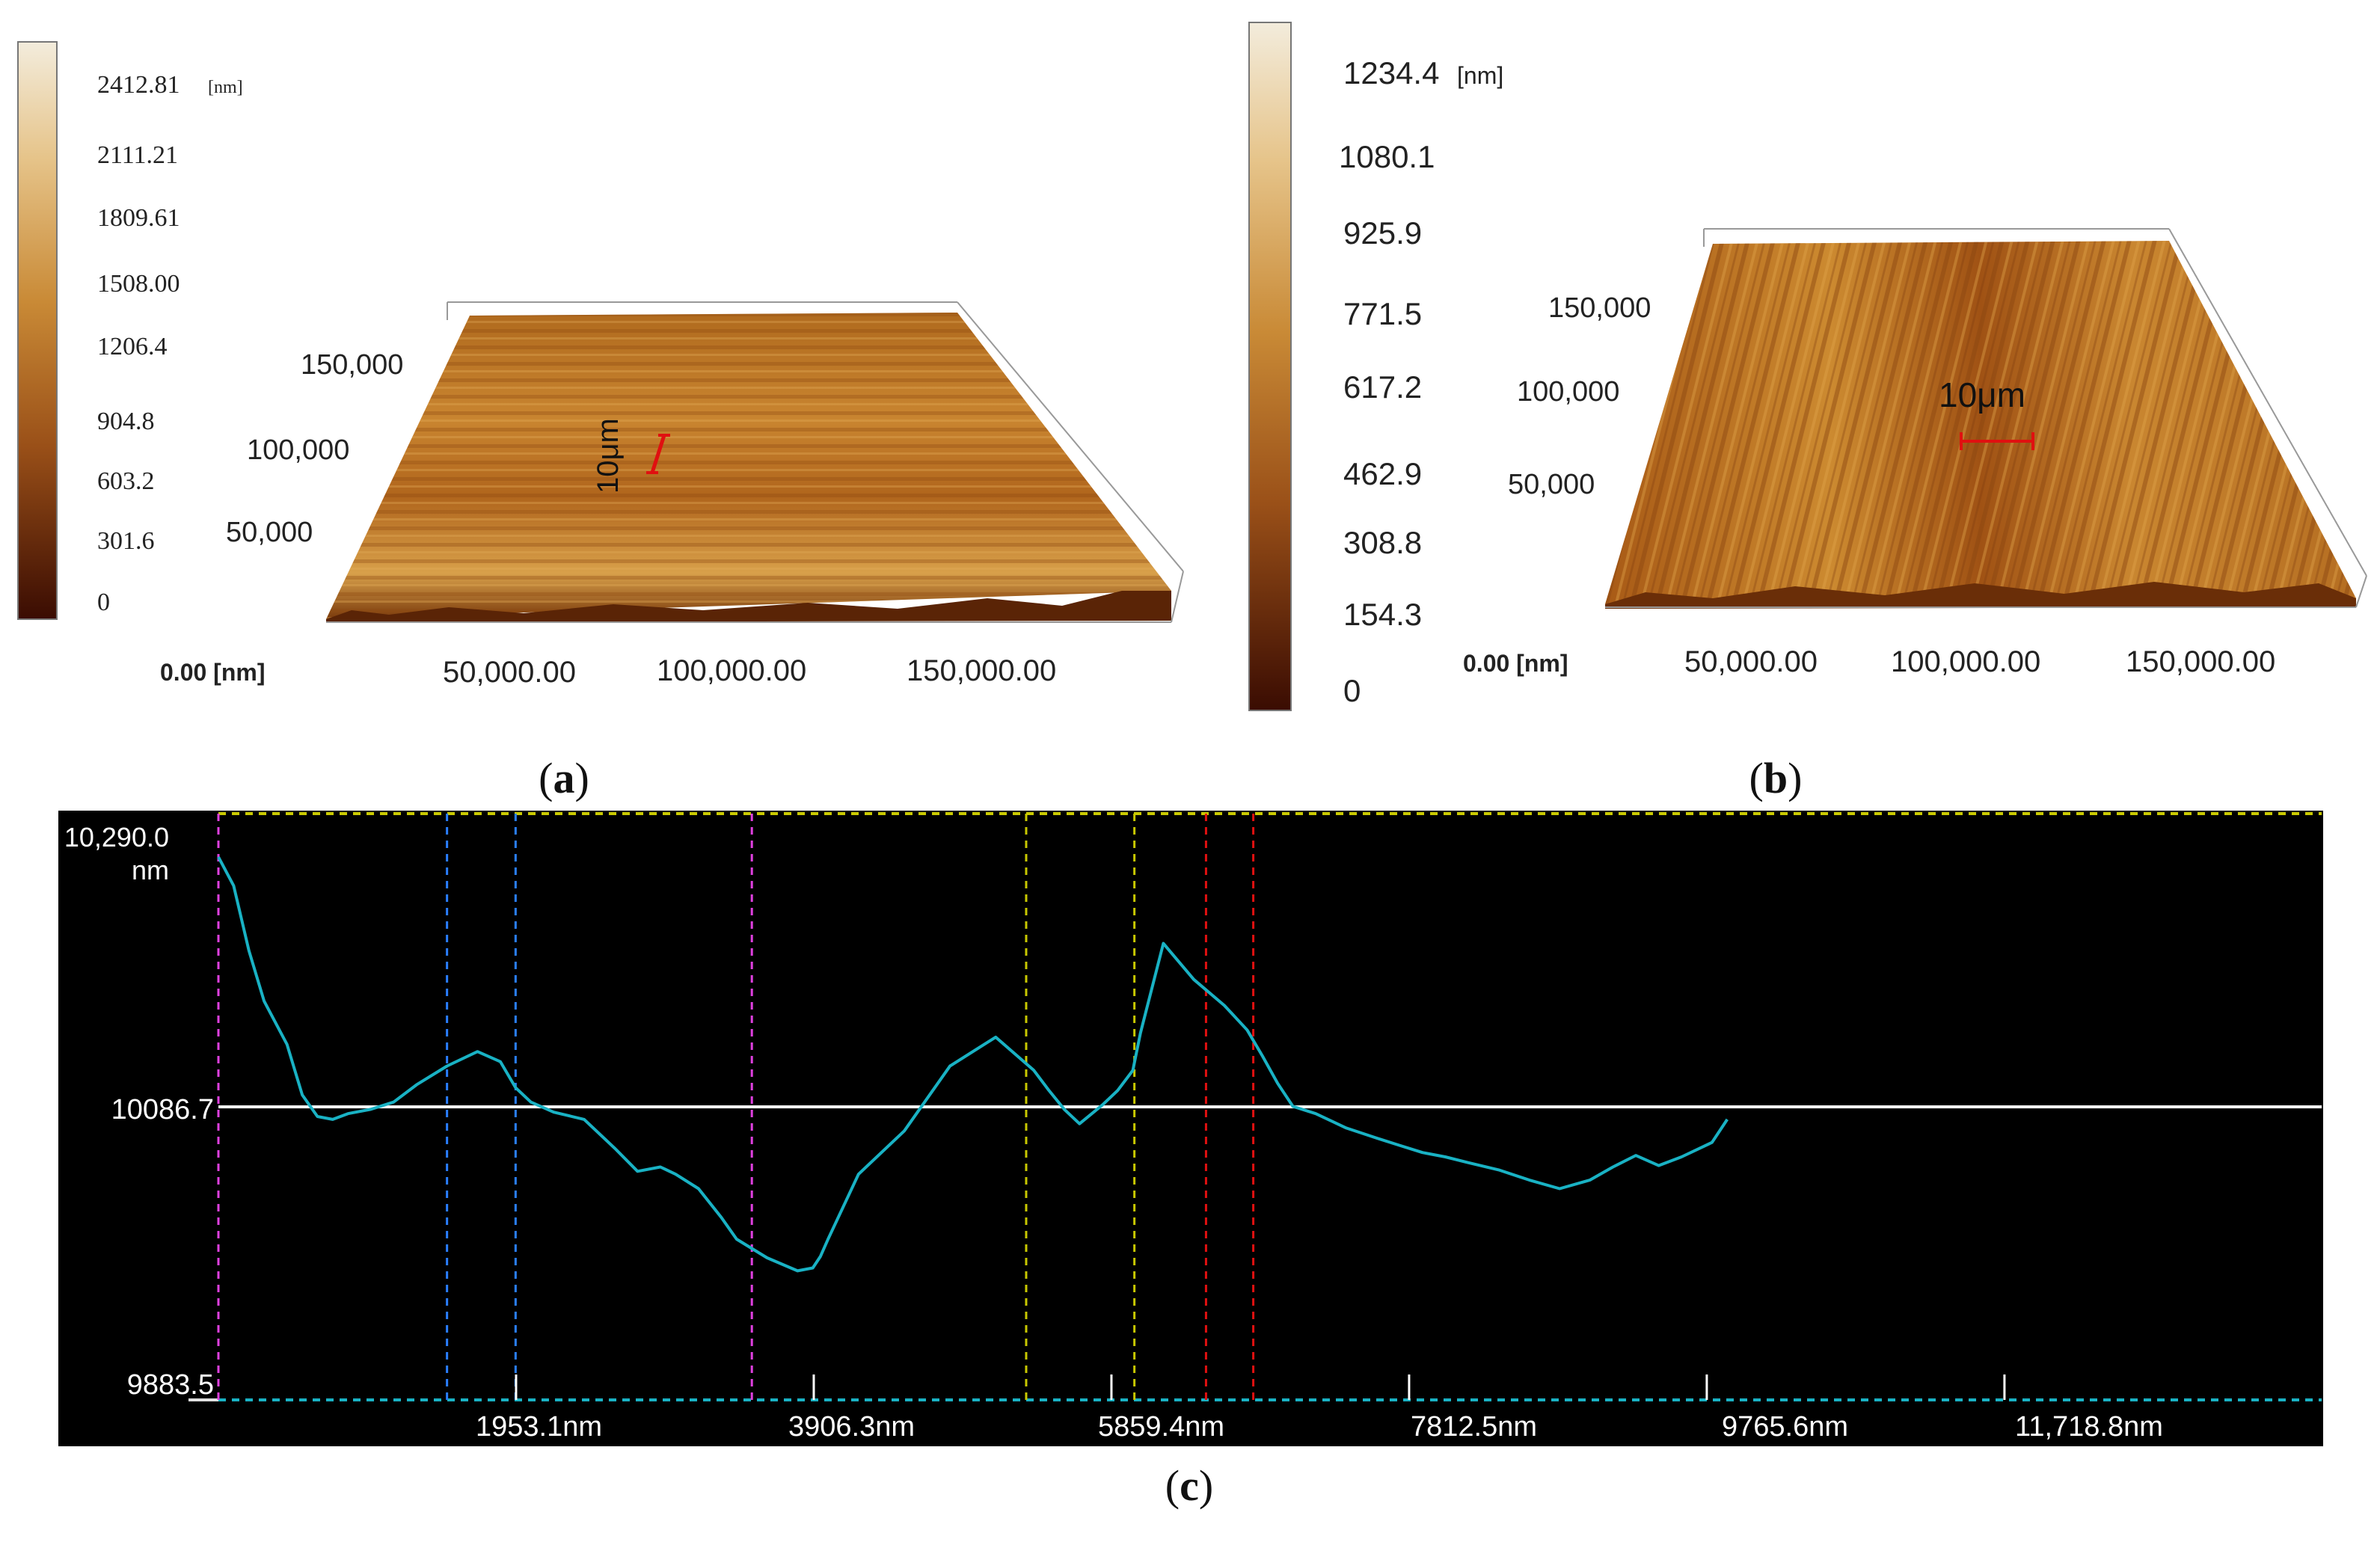 This screenshot has height=1542, width=2380. What do you see at coordinates (162, 1109) in the screenshot?
I see `profile-y-mid-label: 10086.7` at bounding box center [162, 1109].